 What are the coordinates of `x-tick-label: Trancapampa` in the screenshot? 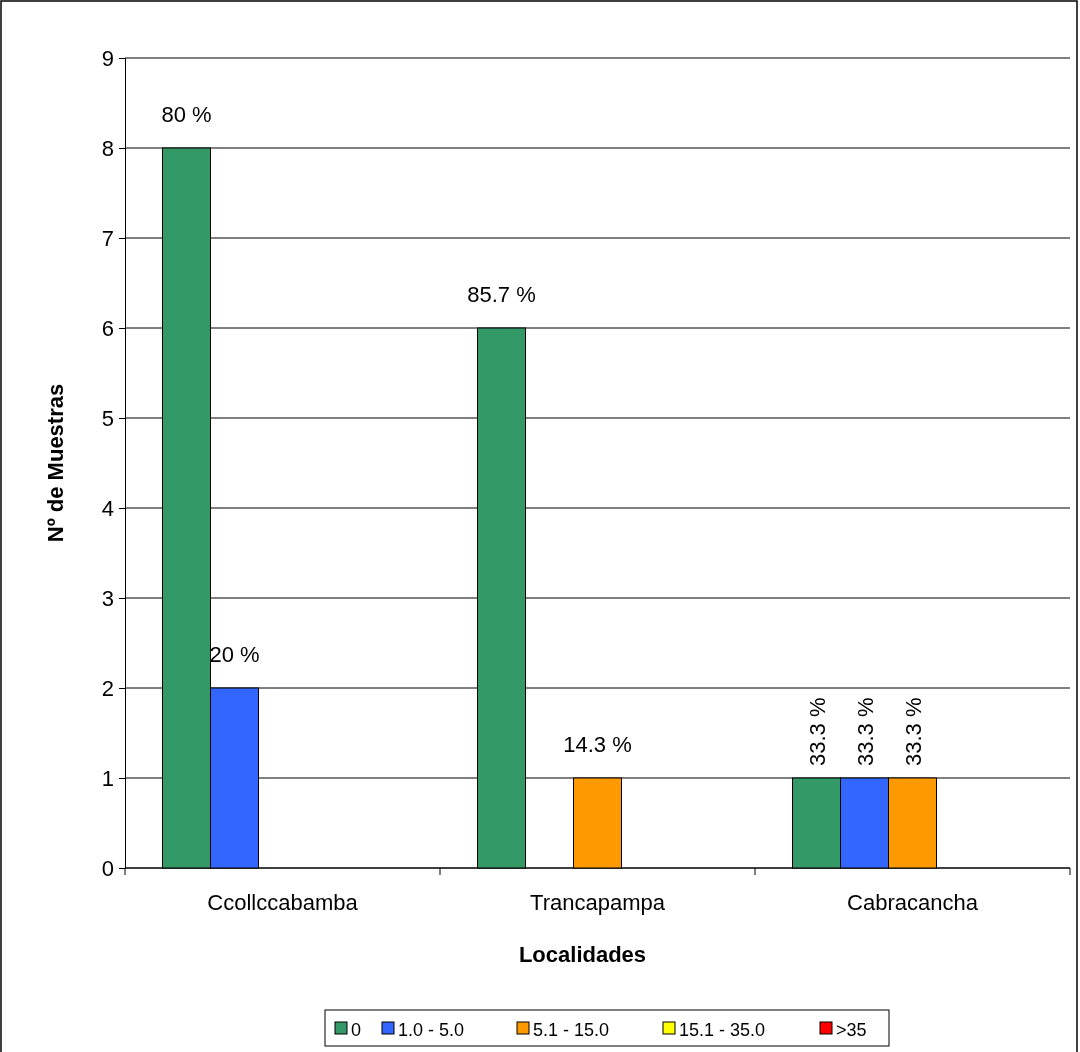 It's located at (598, 902).